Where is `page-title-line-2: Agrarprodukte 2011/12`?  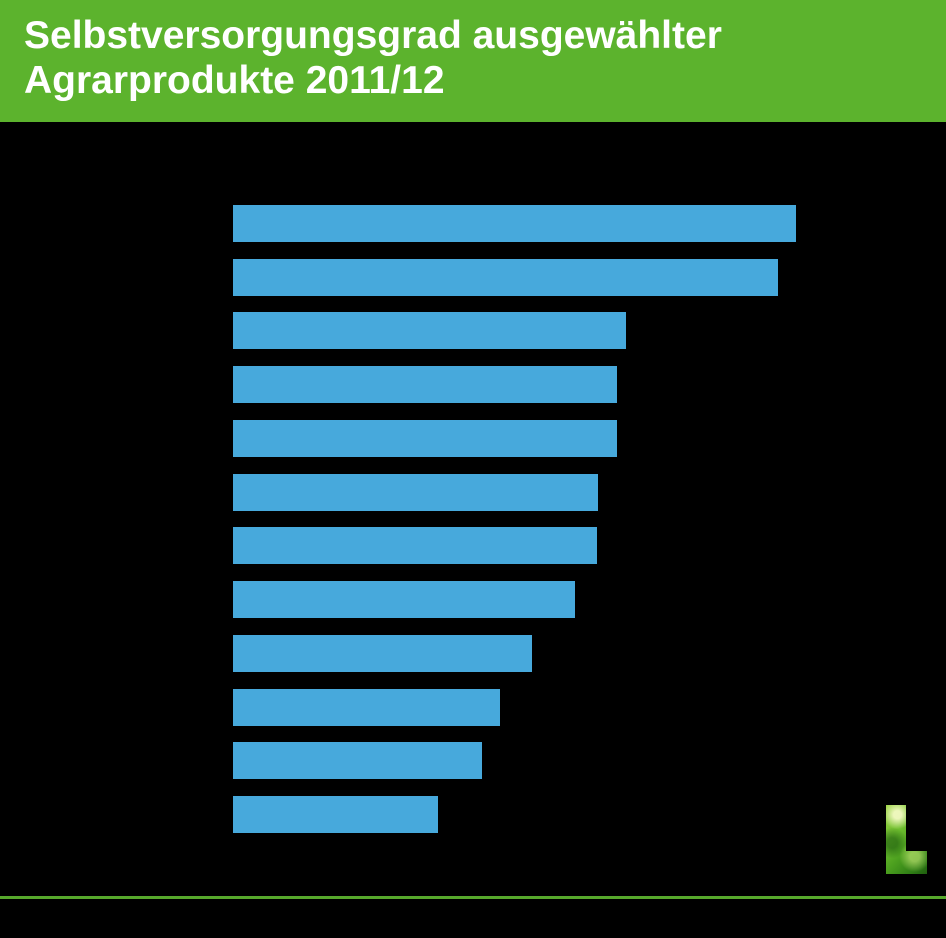
page-title-line-2: Agrarprodukte 2011/12 is located at coordinates (234, 80).